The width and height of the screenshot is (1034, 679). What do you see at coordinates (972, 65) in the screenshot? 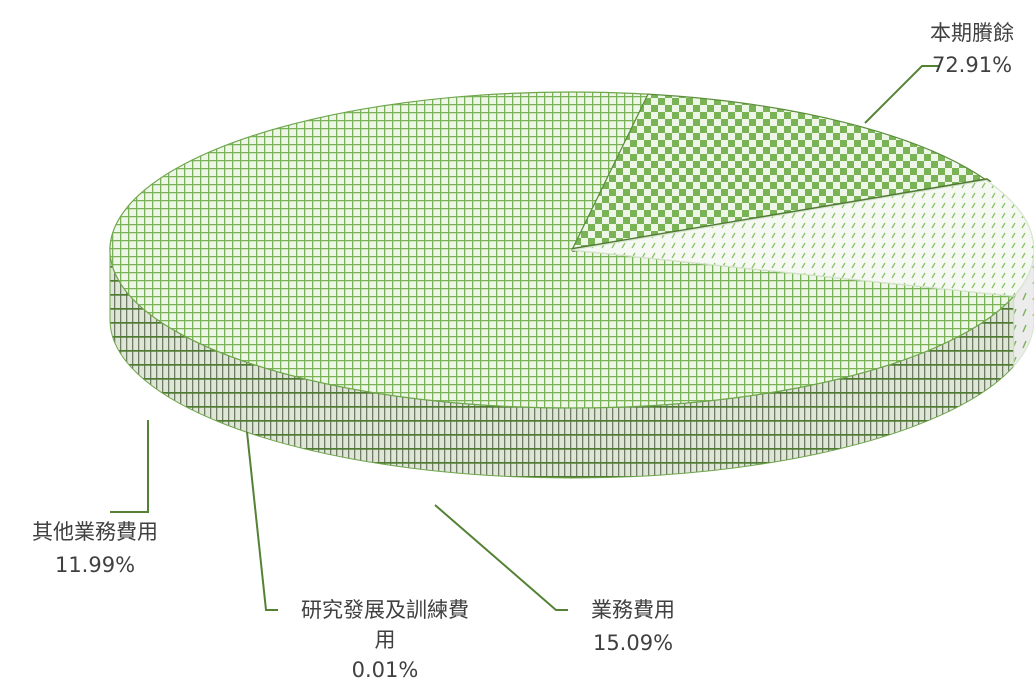
I see `data-label: 72.91%` at bounding box center [972, 65].